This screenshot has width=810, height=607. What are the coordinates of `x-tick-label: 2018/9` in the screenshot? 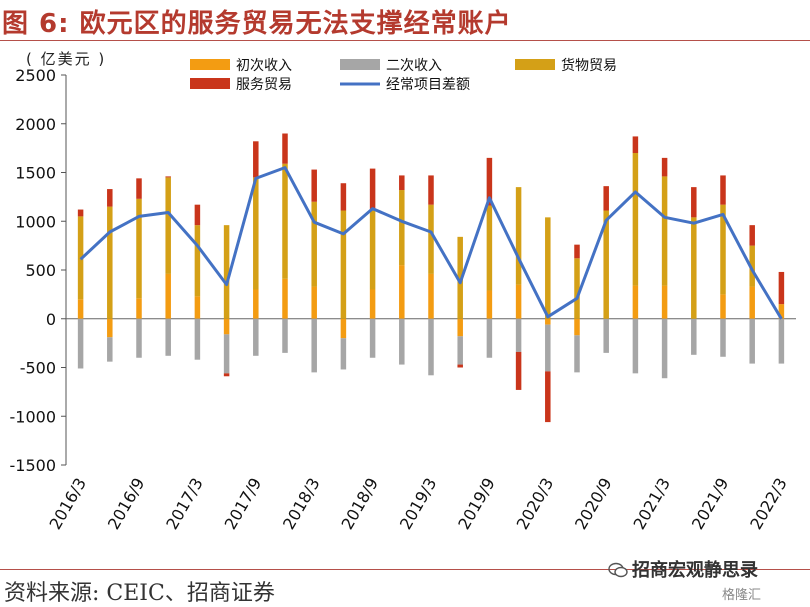 It's located at (359, 504).